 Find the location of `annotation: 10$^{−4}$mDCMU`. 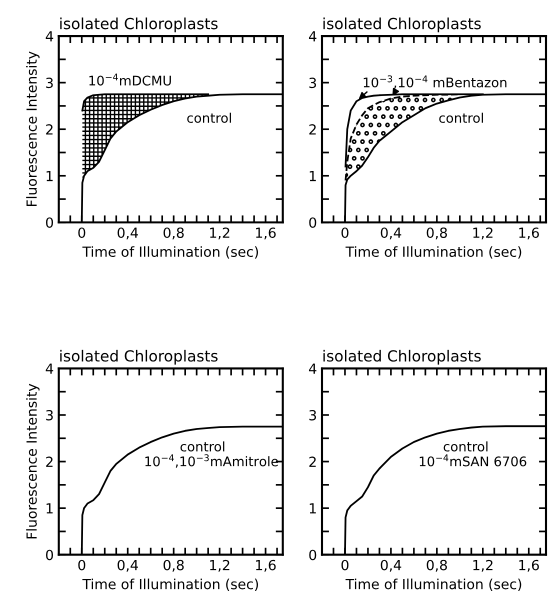

annotation: 10$^{−4}$mDCMU is located at coordinates (130, 80).